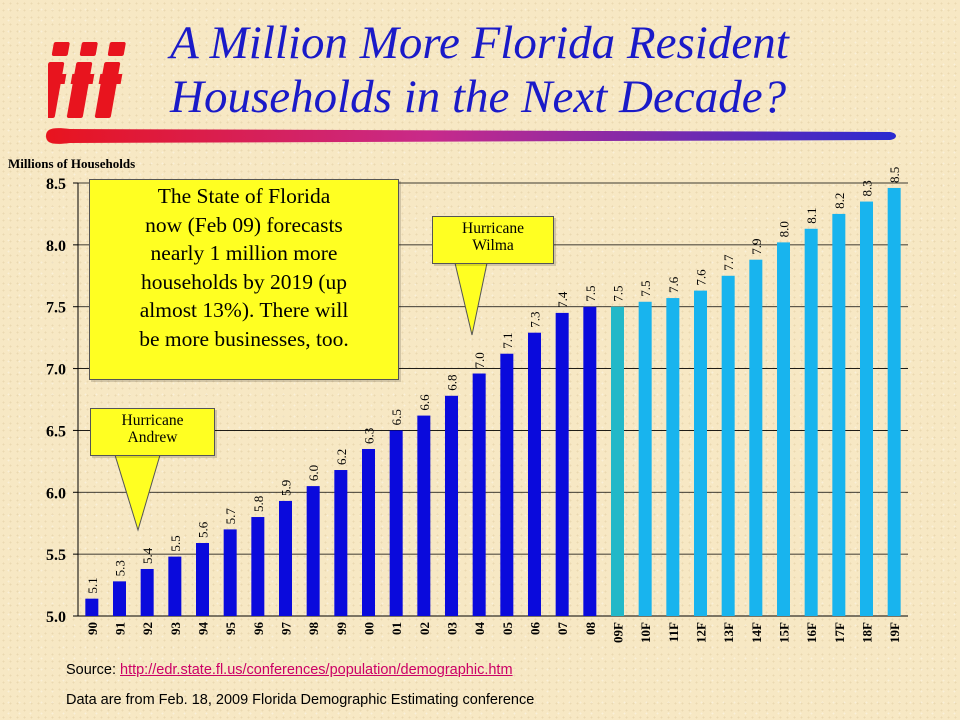 The image size is (960, 720). What do you see at coordinates (341, 629) in the screenshot?
I see `x-tick-label: 99` at bounding box center [341, 629].